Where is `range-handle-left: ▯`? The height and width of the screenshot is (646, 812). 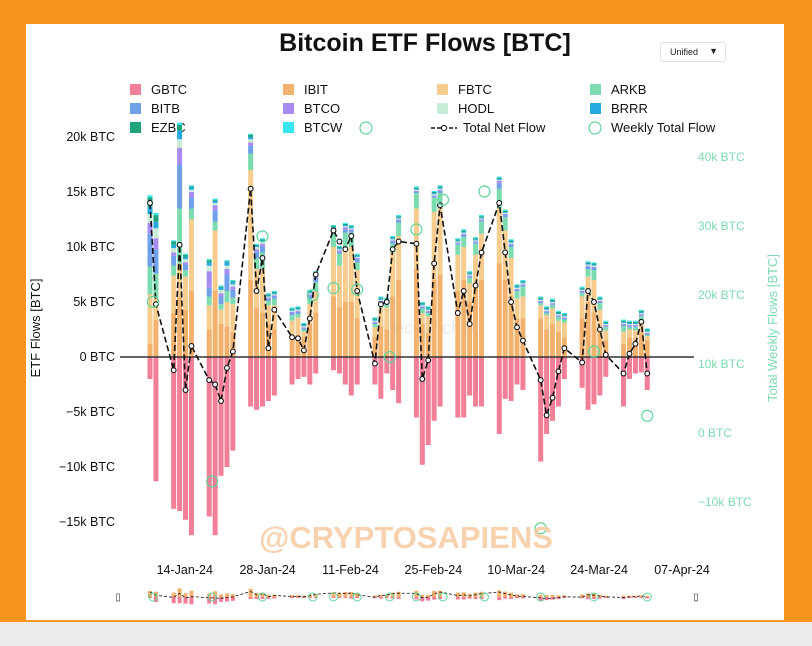
range-handle-left: ▯ is located at coordinates (118, 597).